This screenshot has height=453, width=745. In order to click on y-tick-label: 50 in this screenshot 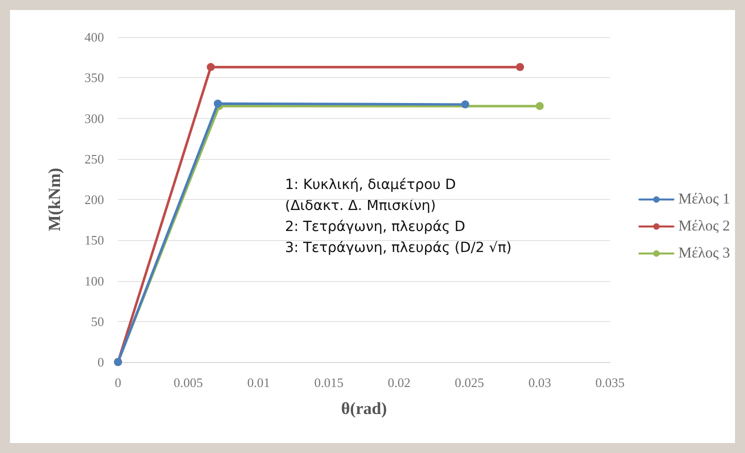, I will do `click(97, 321)`.